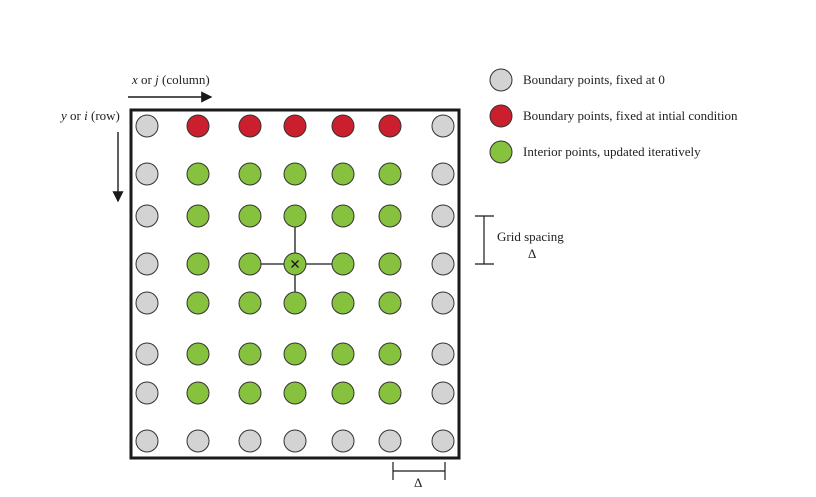  What do you see at coordinates (443, 174) in the screenshot?
I see `grid-point-boundary-zero-r1-c6` at bounding box center [443, 174].